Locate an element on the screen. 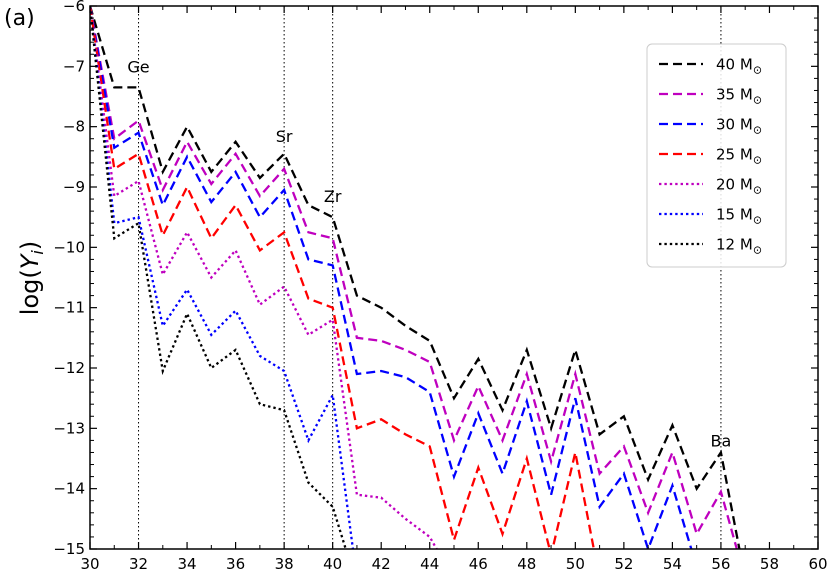 The width and height of the screenshot is (831, 576). legend-item-12-dotted: 12 M⊙ is located at coordinates (710, 246).